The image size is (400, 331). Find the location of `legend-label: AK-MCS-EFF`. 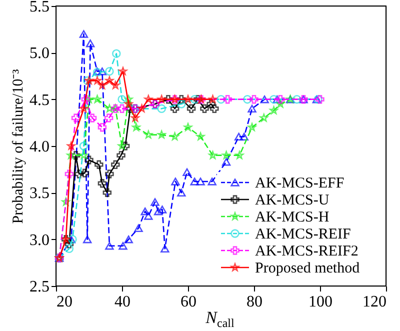

legend-label: AK-MCS-EFF is located at coordinates (299, 184).